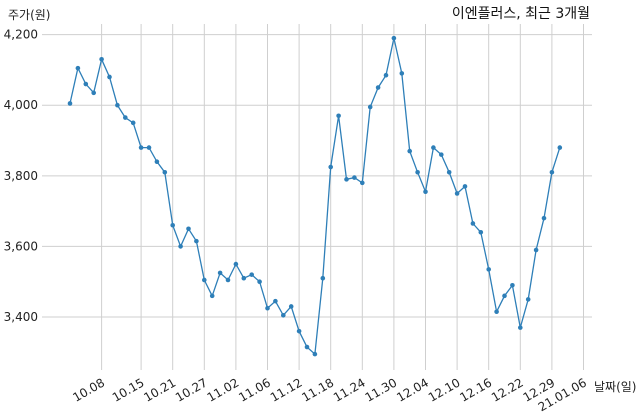  What do you see at coordinates (317, 389) in the screenshot?
I see `x-tick-label: 11.18` at bounding box center [317, 389].